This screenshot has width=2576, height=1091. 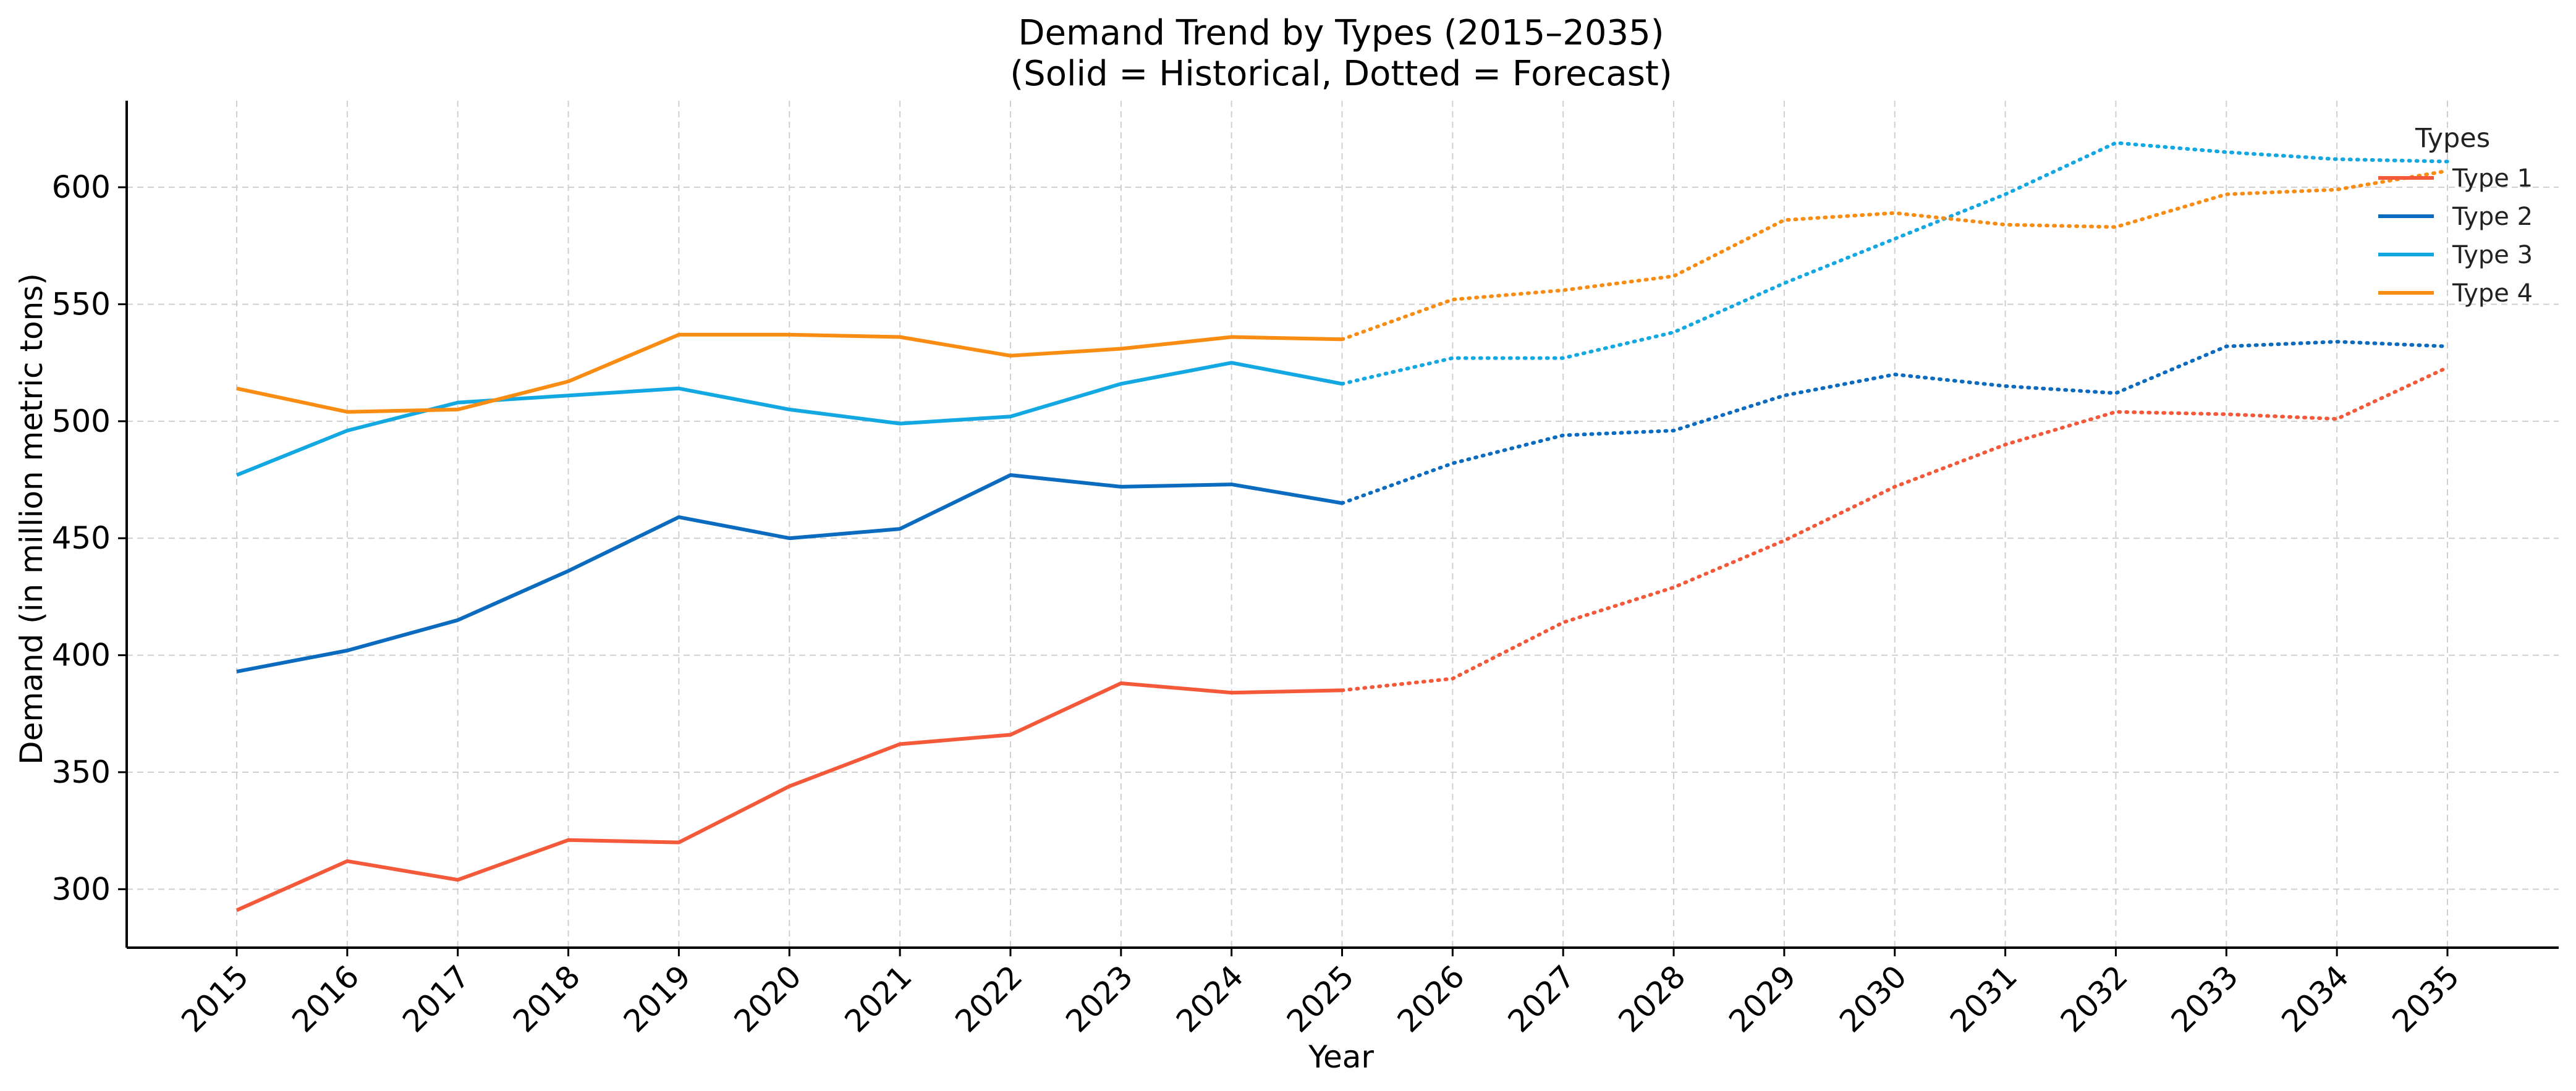 What do you see at coordinates (81, 421) in the screenshot?
I see `y-tick-label: 500` at bounding box center [81, 421].